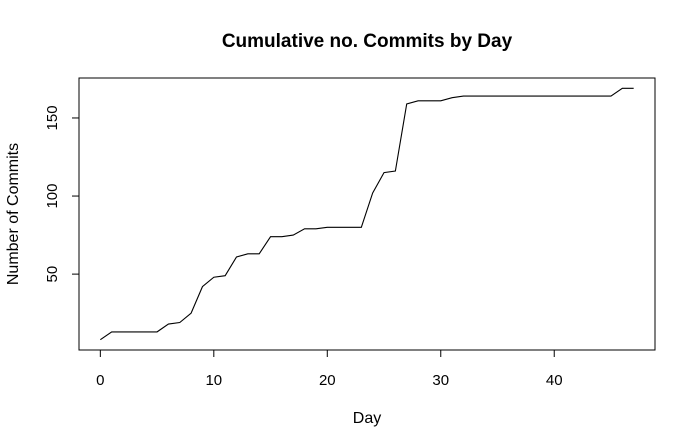 This screenshot has width=696, height=448. What do you see at coordinates (100, 380) in the screenshot?
I see `x-tick-label: 0` at bounding box center [100, 380].